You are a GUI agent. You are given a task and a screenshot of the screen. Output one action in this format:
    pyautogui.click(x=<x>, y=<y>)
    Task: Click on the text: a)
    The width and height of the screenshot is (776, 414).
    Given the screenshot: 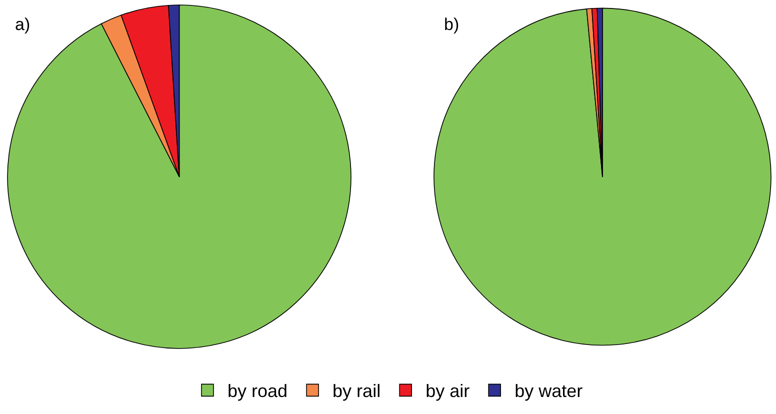 What is the action you would take?
    pyautogui.click(x=22, y=24)
    